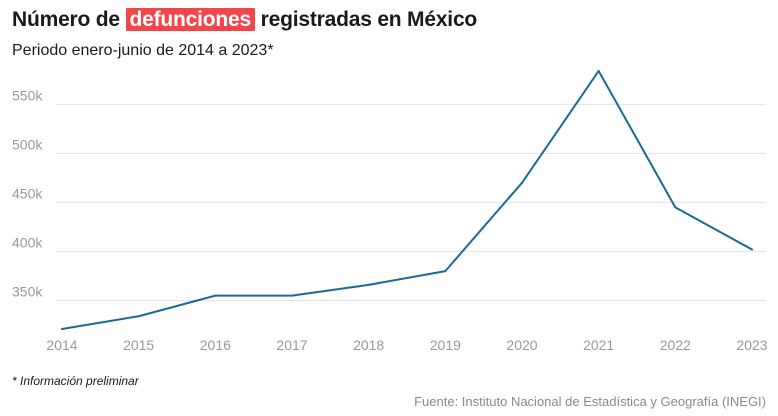  I want to click on data-point-2022, so click(675, 207).